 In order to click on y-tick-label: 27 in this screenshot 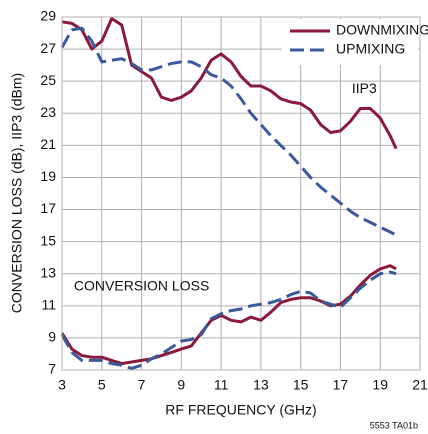, I will do `click(48, 48)`.